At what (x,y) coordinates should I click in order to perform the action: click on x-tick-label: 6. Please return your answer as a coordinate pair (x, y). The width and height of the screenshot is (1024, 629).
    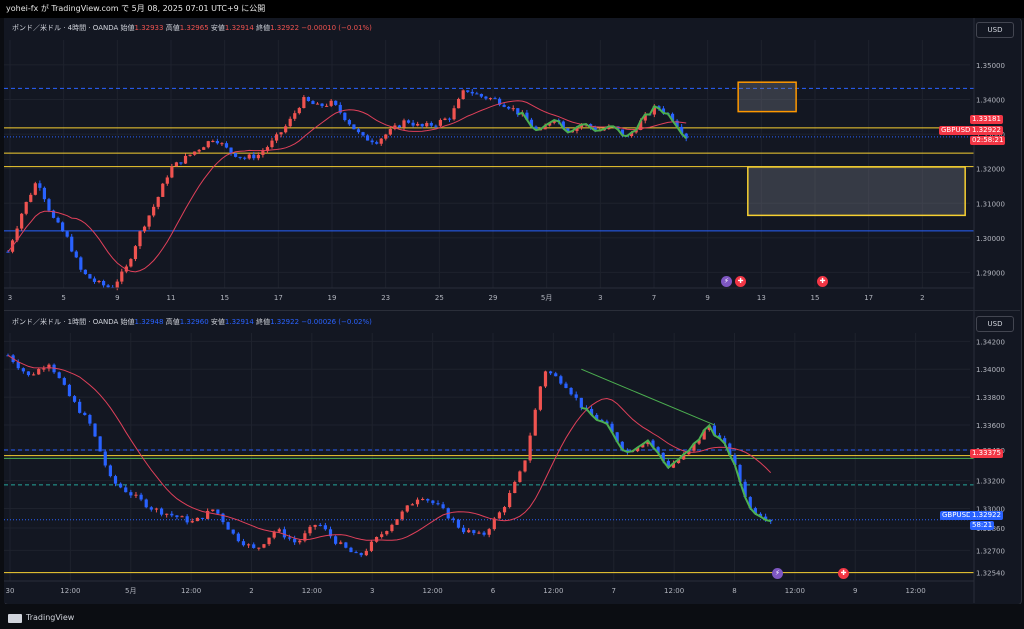
    Looking at the image, I should click on (493, 591).